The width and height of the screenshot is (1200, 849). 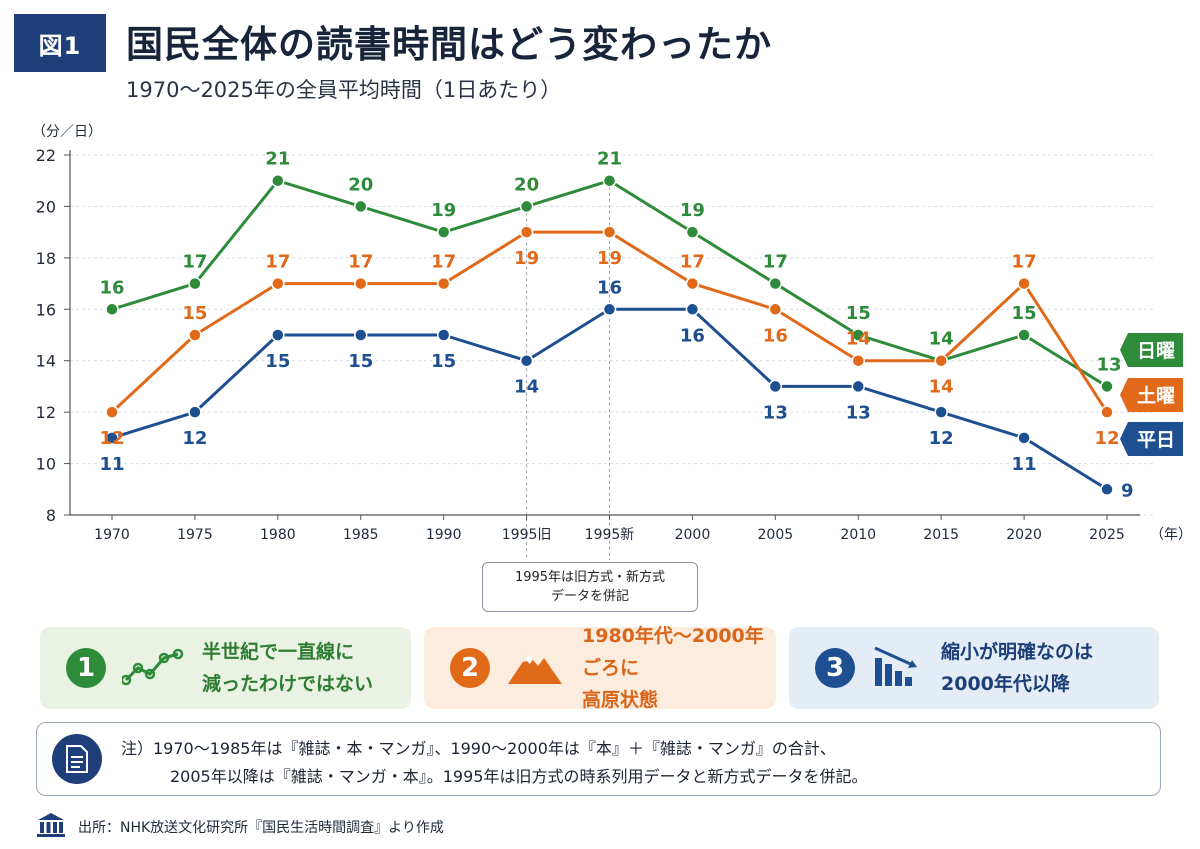 What do you see at coordinates (278, 535) in the screenshot?
I see `x-tick-label: 1980` at bounding box center [278, 535].